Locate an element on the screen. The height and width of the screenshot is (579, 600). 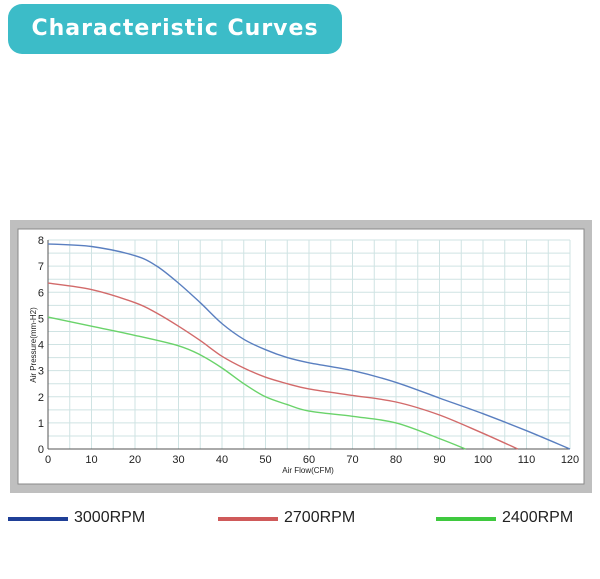
y-tick-label: 0 is located at coordinates (41, 450).